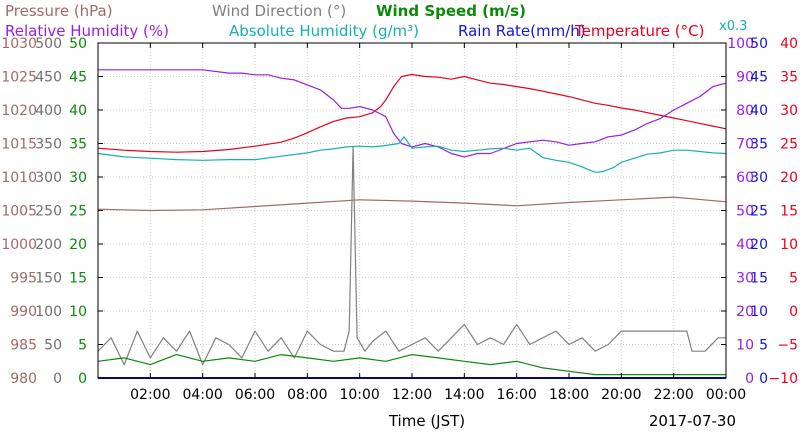 This screenshot has width=800, height=434. What do you see at coordinates (279, 11) in the screenshot?
I see `legend-item: Wind Direction (°)` at bounding box center [279, 11].